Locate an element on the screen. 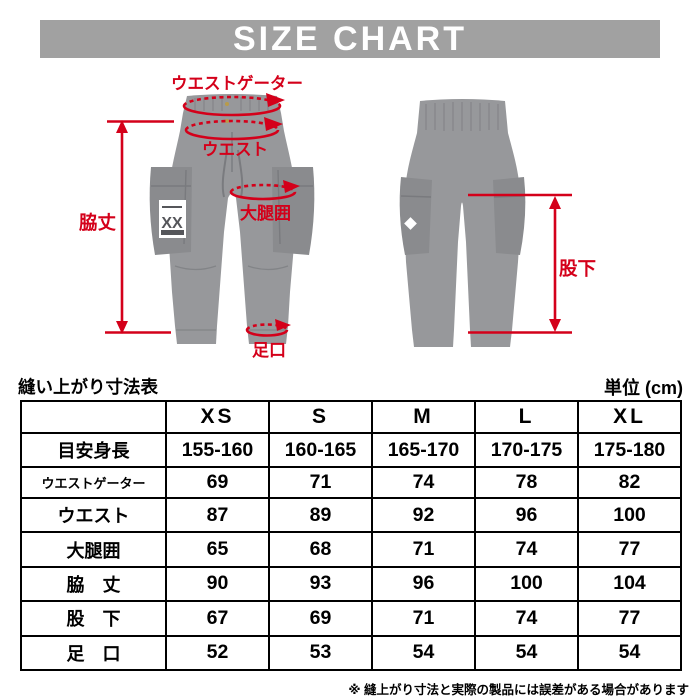 The width and height of the screenshot is (700, 700). size-value-cell: 155-160 is located at coordinates (217, 450).